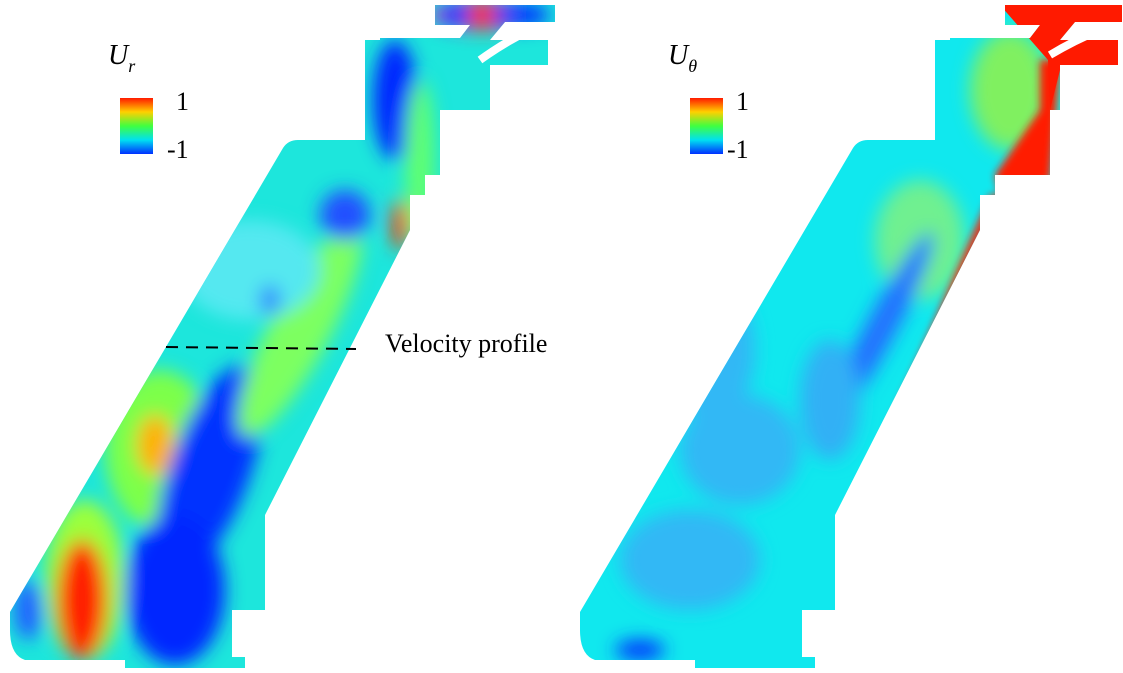  What do you see at coordinates (466, 343) in the screenshot?
I see `annotation: Velocity profile` at bounding box center [466, 343].